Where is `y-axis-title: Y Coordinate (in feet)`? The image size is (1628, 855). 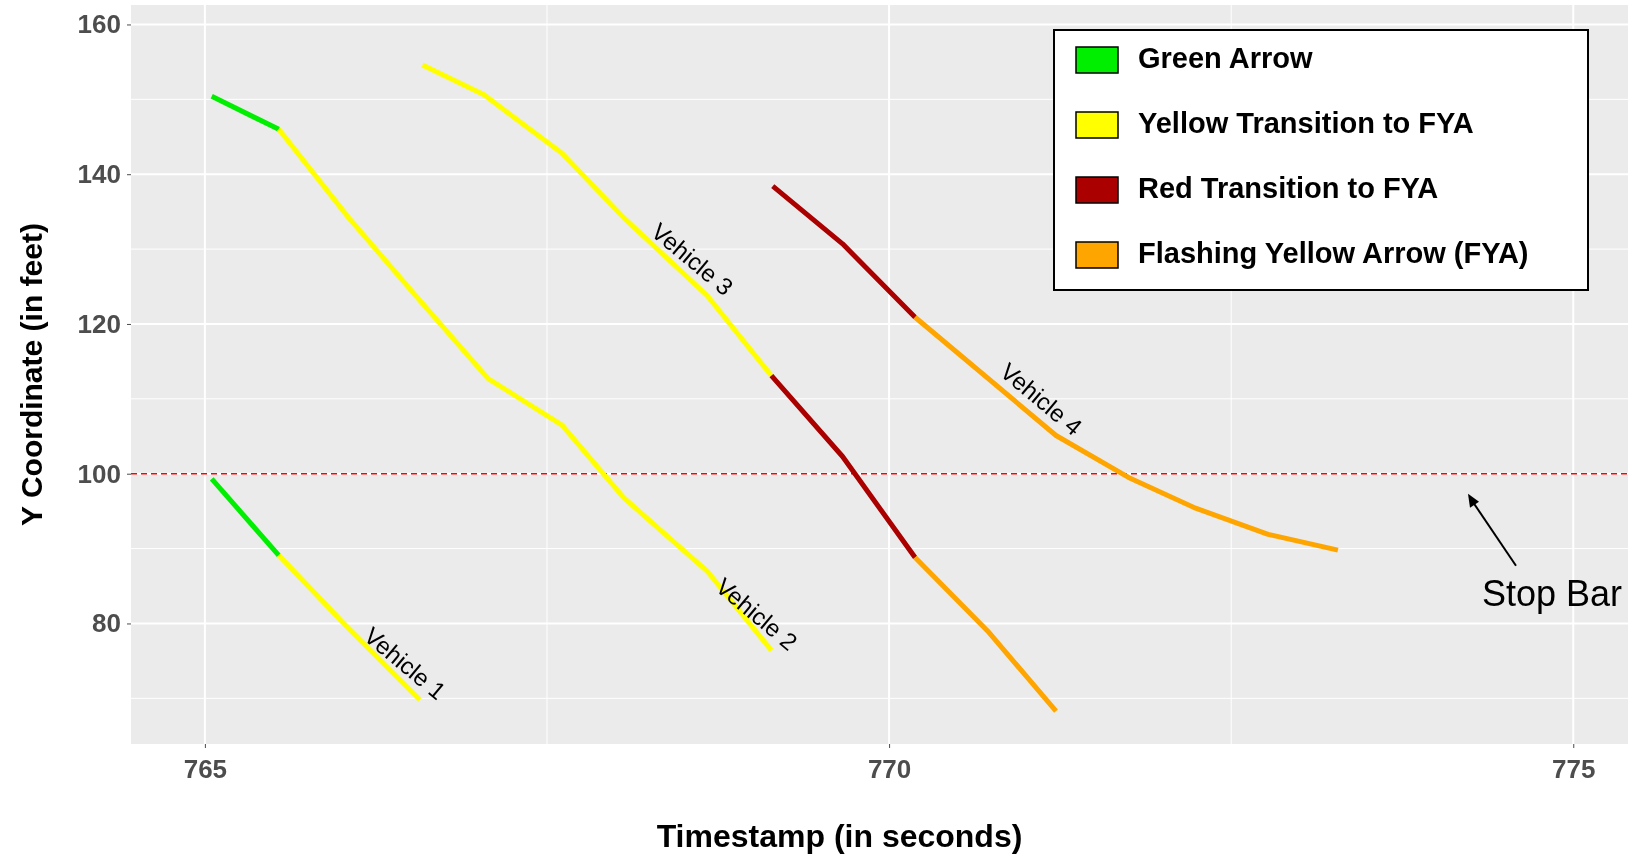 y-axis-title: Y Coordinate (in feet) is located at coordinates (31, 374).